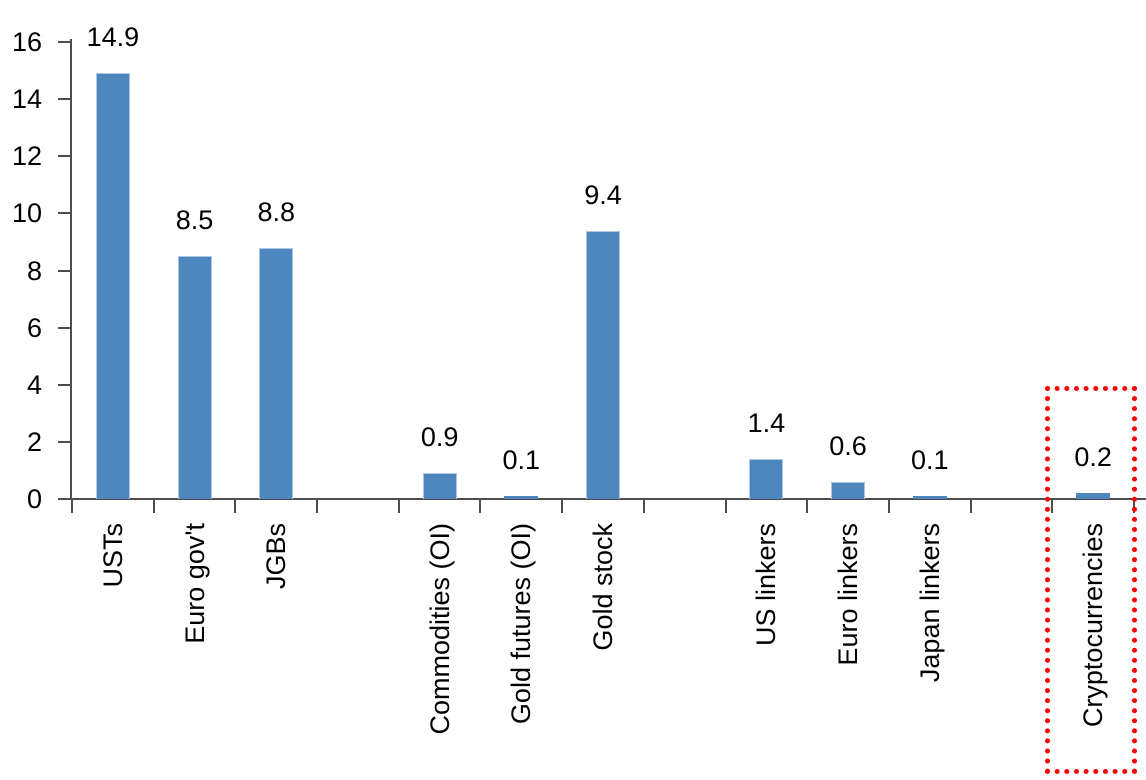  Describe the element at coordinates (848, 445) in the screenshot. I see `bar-value-label: 0.6` at that location.